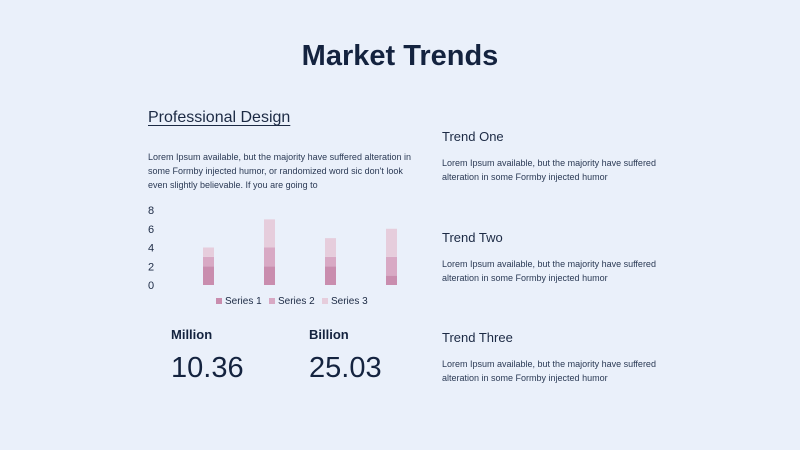  I want to click on legend-label: Series 1, so click(243, 301).